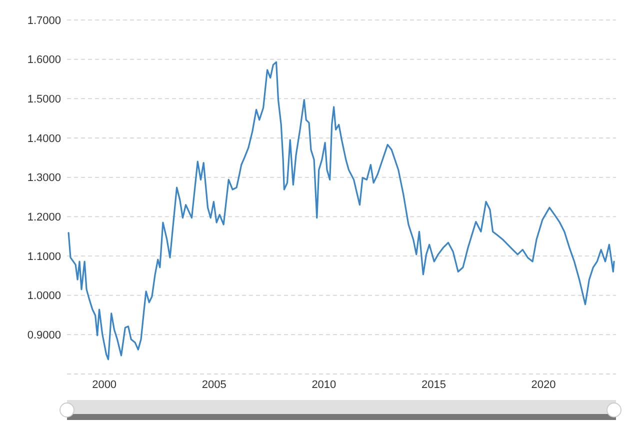  What do you see at coordinates (44, 20) in the screenshot?
I see `y-tick-label: 1.7000` at bounding box center [44, 20].